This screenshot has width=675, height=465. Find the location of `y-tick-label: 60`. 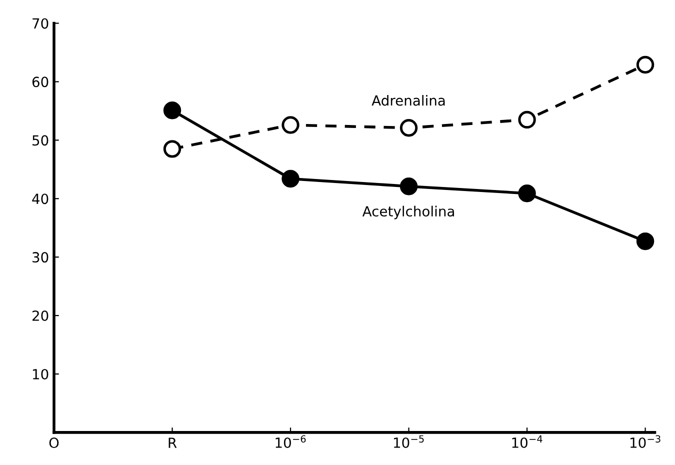

y-tick-label: 60 is located at coordinates (40, 82).